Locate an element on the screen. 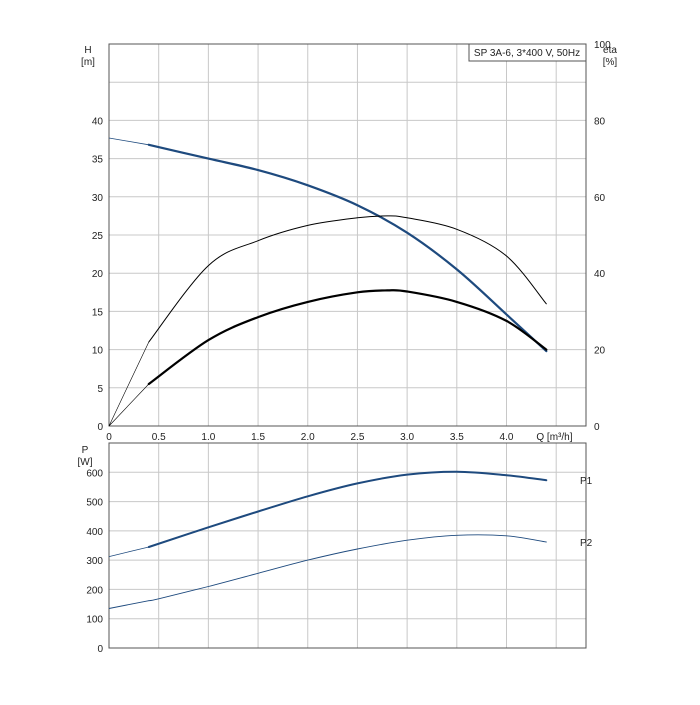 Image resolution: width=700 pixels, height=705 pixels. y2-tick-label: 20 is located at coordinates (600, 351).